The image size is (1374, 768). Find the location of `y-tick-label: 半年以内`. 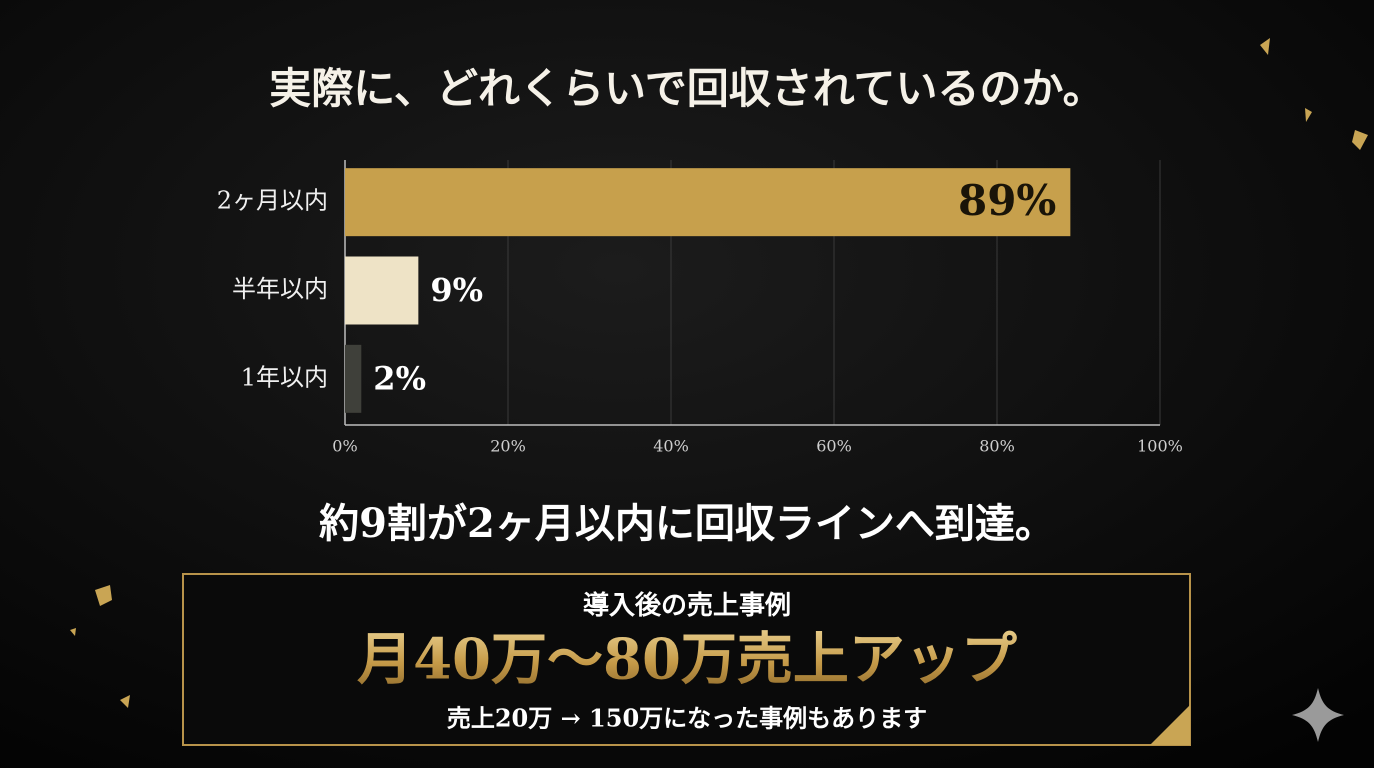

y-tick-label: 半年以内 is located at coordinates (280, 289).